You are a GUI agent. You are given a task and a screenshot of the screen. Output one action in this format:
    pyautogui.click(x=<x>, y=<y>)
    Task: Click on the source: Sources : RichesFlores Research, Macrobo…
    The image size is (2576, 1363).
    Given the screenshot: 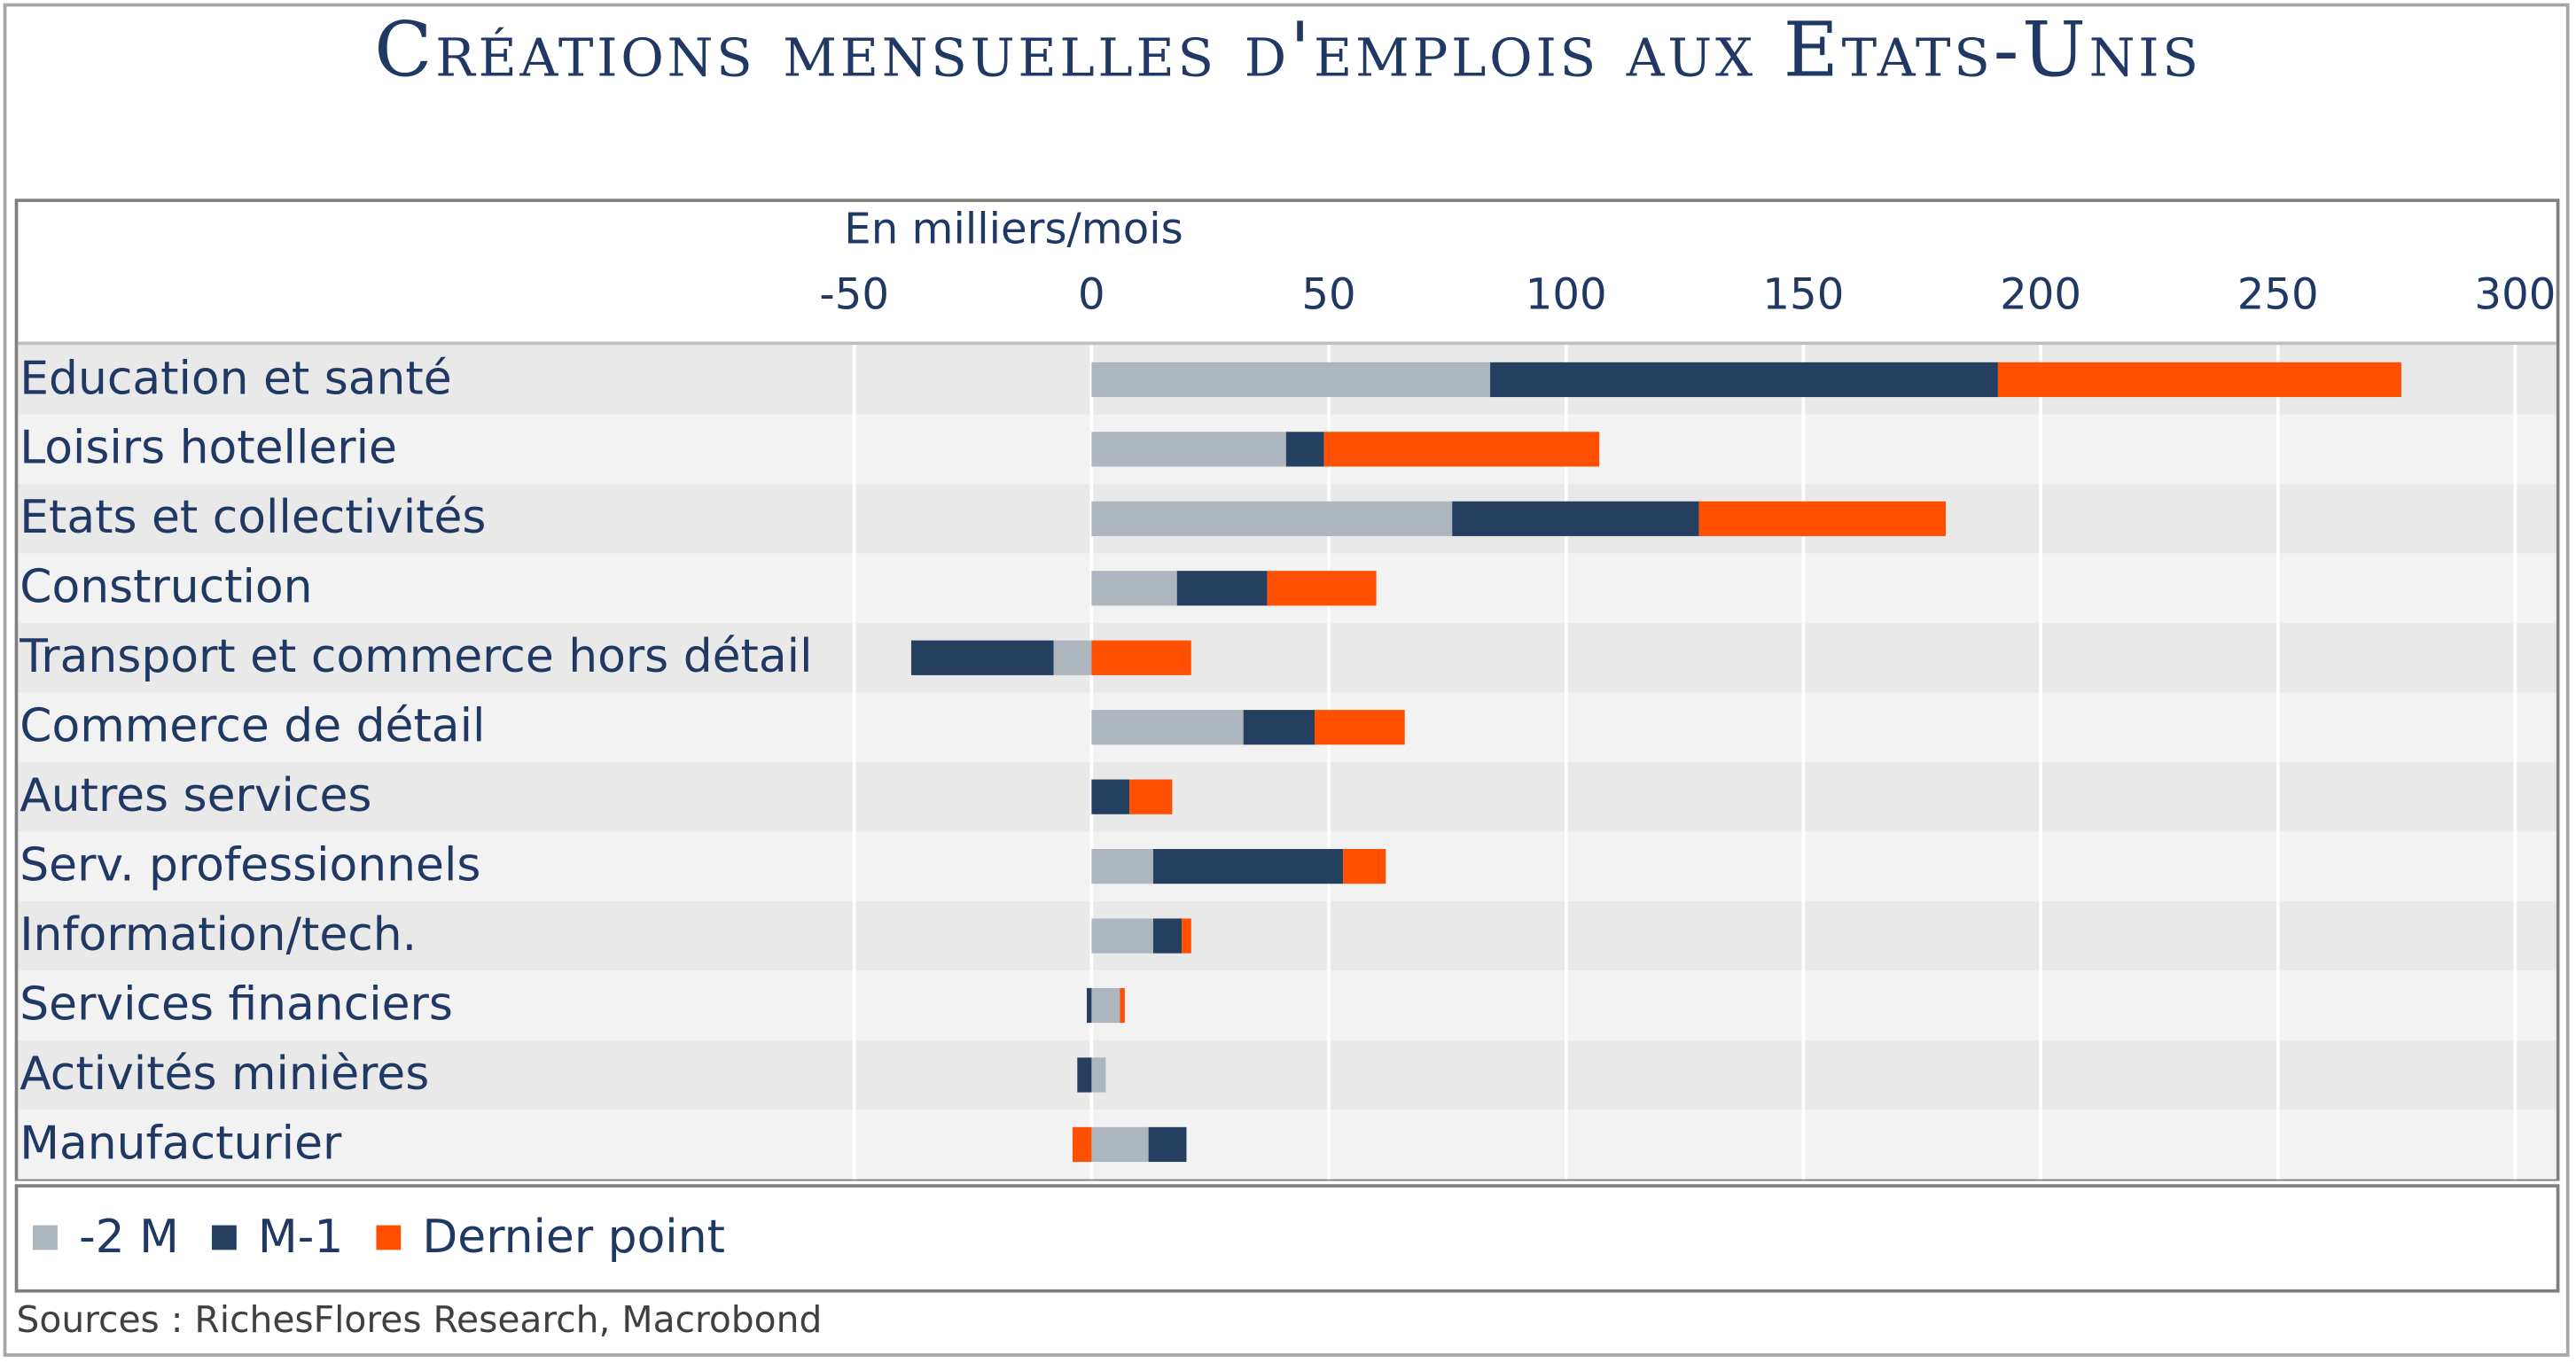 What is the action you would take?
    pyautogui.click(x=420, y=1319)
    